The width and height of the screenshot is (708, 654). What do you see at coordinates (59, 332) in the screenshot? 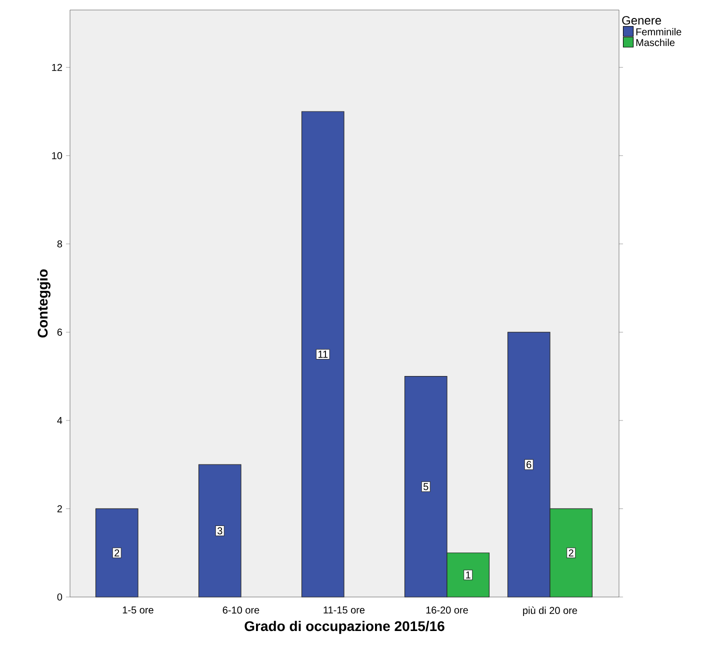
I see `y-tick-label: 6` at bounding box center [59, 332].